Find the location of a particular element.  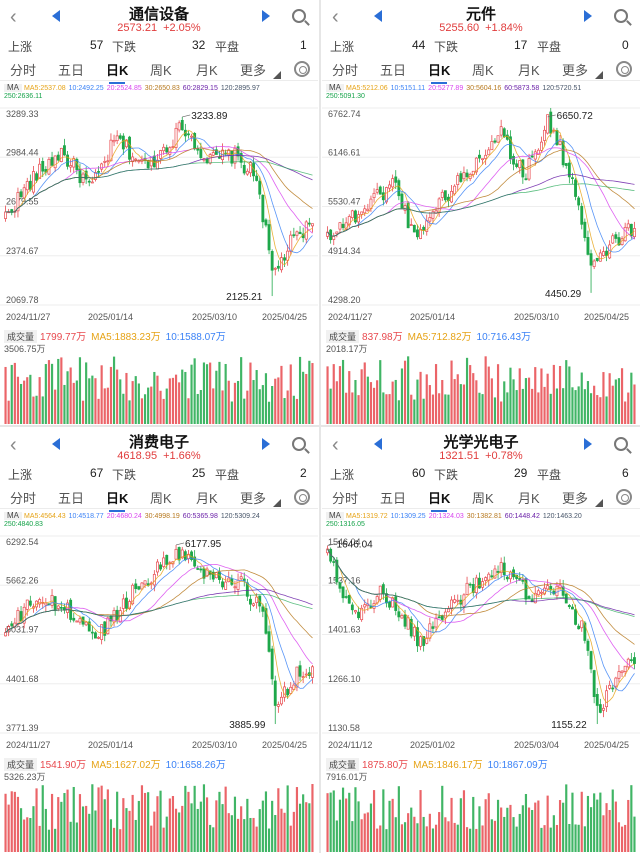

high-pointer is located at coordinates (331, 544).